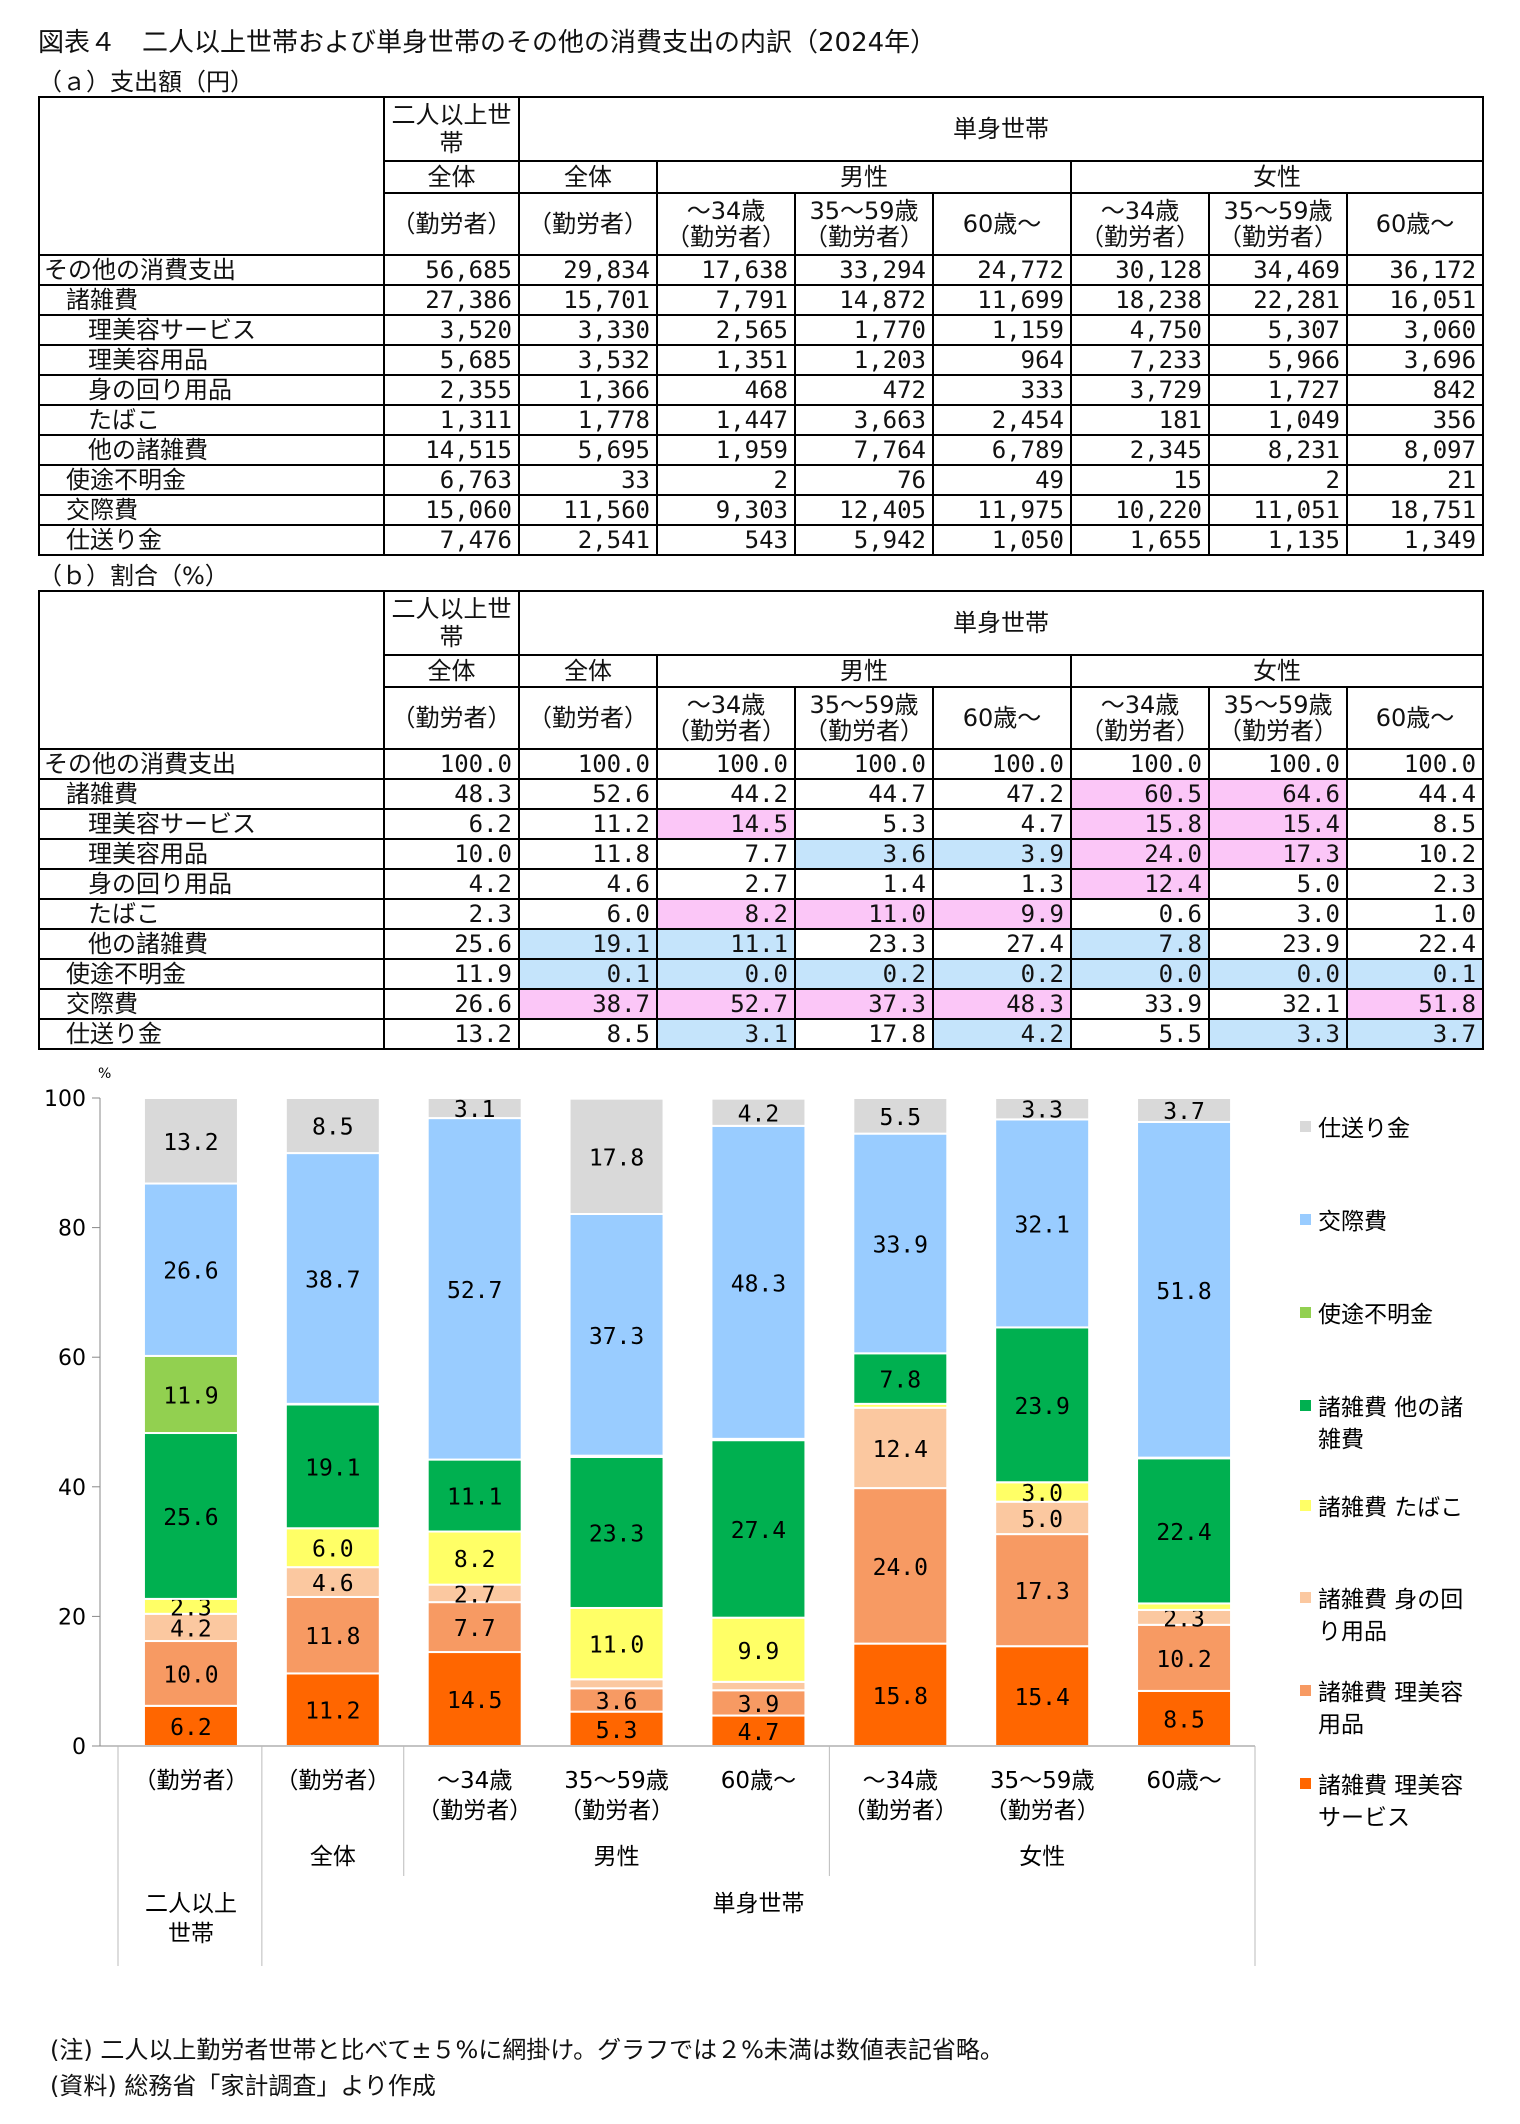 The image size is (1520, 2124). I want to click on figure-title: 図表４ 二人以上世帯および単身世帯のその他の消費支出の内訳（2024年）, so click(487, 43).